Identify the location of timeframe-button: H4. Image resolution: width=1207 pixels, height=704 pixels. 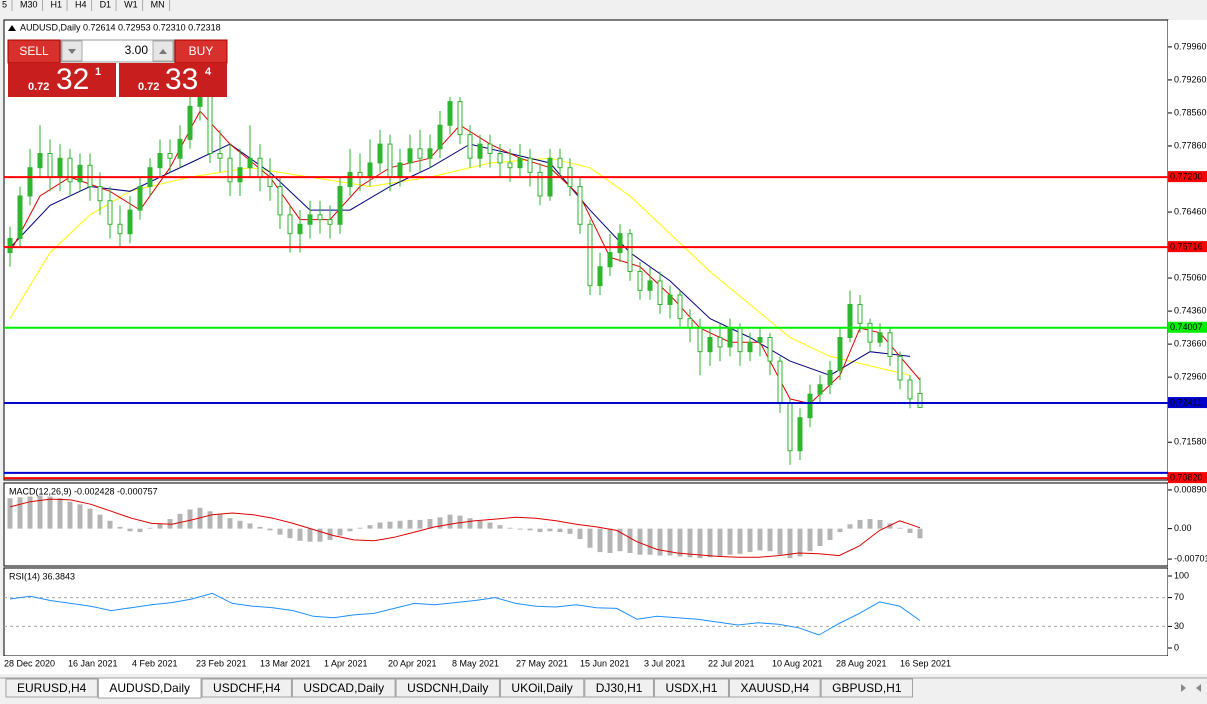
(81, 4).